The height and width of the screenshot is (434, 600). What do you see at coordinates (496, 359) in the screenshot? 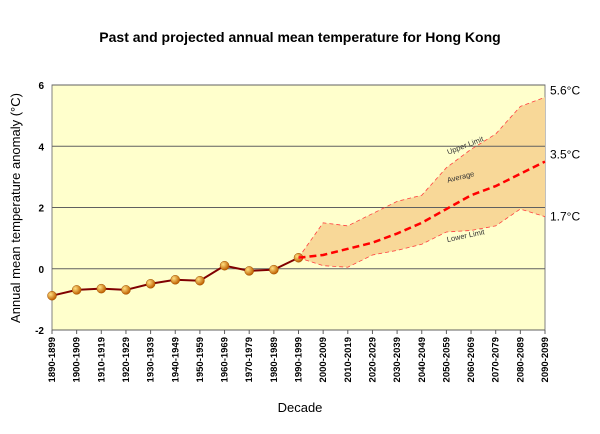
I see `x-tick-label: 2070-2079` at bounding box center [496, 359].